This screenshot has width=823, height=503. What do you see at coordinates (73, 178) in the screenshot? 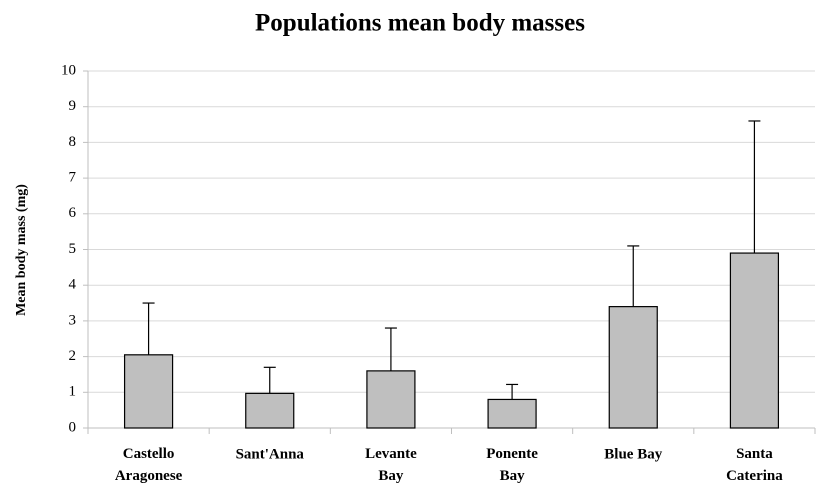
I see `y-tick-label: 7` at bounding box center [73, 178].